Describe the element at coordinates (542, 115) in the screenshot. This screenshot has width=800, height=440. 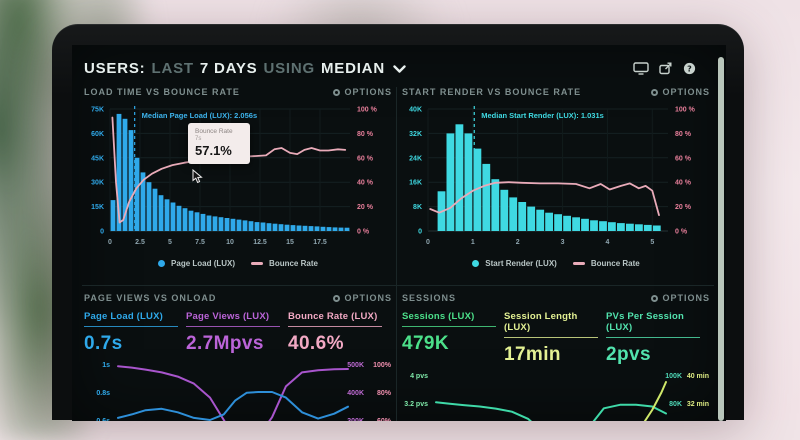
I see `median-annotation: Median Start Render (LUX): 1.031s` at that location.